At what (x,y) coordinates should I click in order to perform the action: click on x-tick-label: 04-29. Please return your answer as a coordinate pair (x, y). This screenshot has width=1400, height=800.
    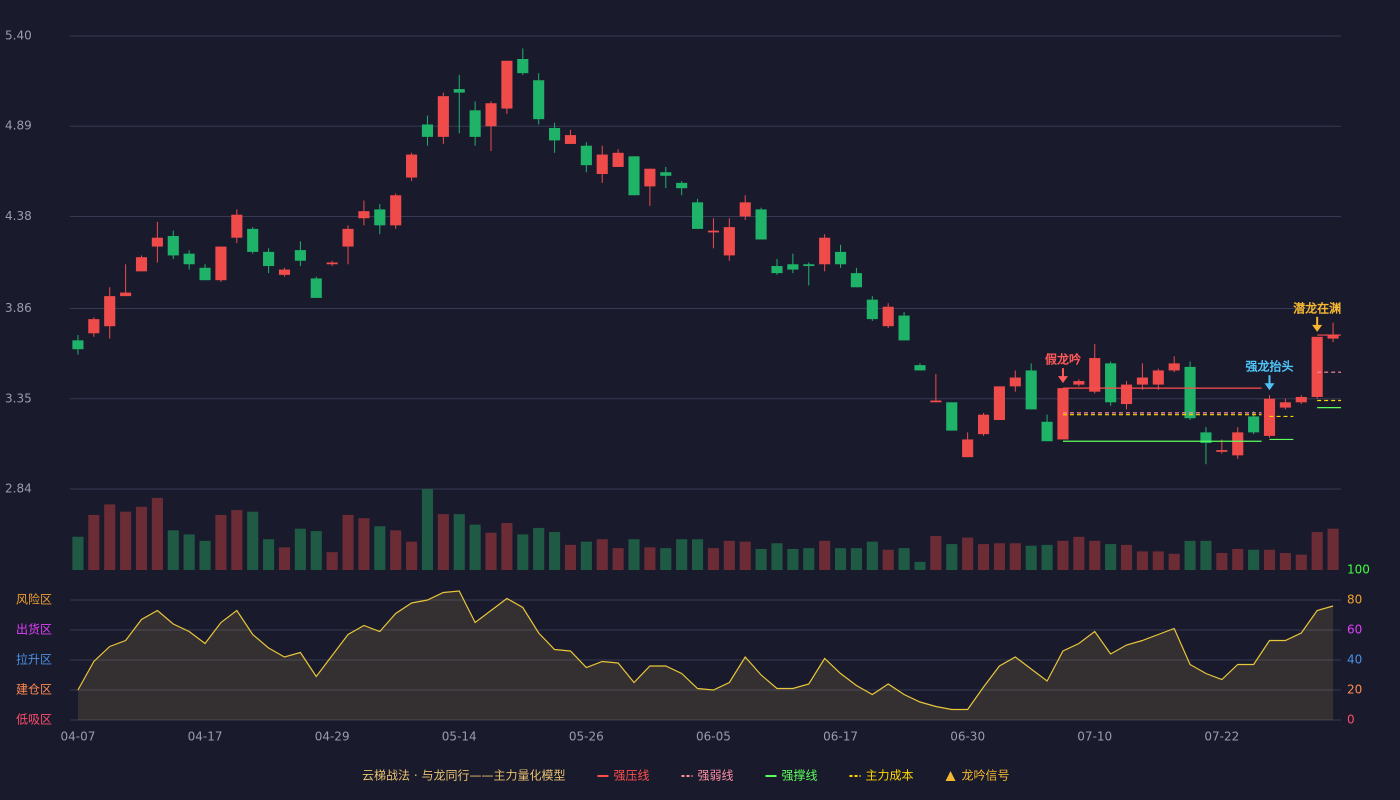
    Looking at the image, I should click on (332, 737).